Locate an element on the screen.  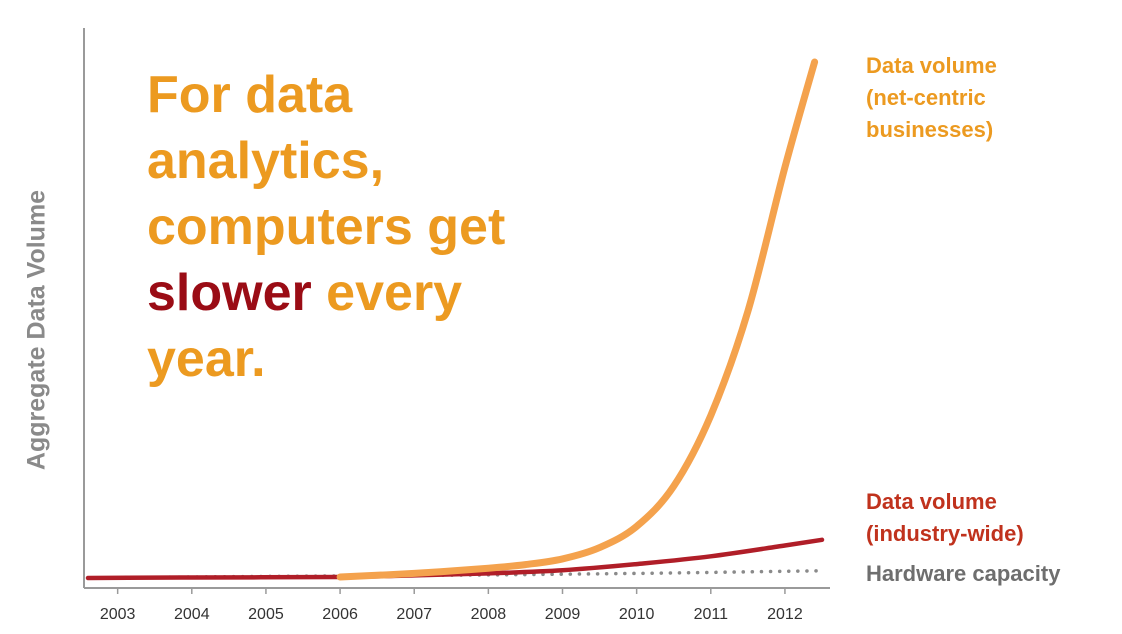
x-tick-label-2011: 2011 is located at coordinates (711, 614).